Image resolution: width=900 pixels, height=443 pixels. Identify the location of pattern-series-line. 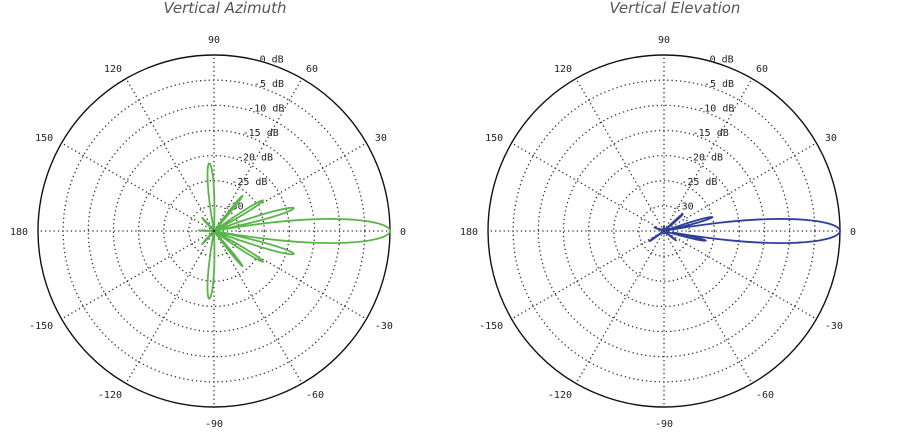
(744, 228).